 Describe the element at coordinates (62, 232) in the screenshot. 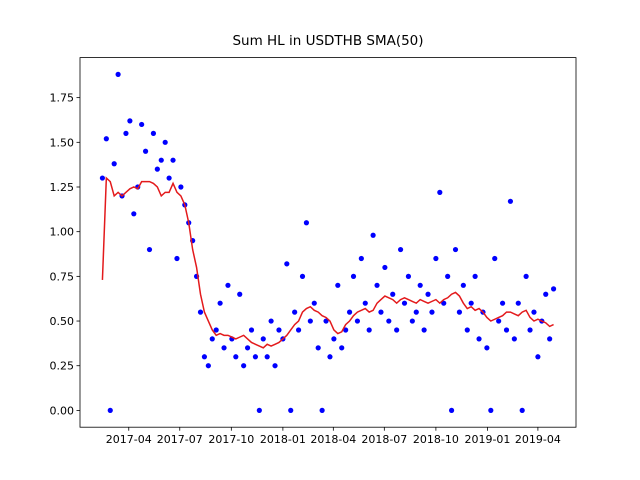

I see `y-tick-label: 1.00` at that location.